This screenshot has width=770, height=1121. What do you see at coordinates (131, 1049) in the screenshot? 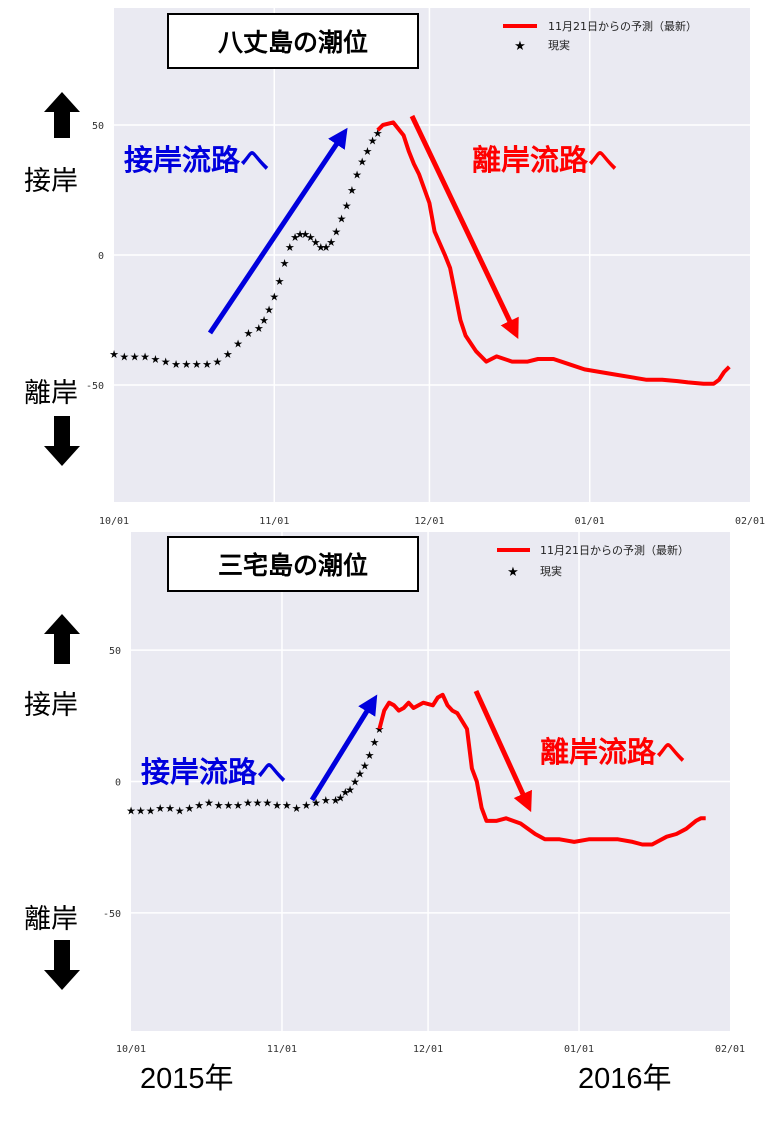
I see `x-tick-label: 10/01` at bounding box center [131, 1049].